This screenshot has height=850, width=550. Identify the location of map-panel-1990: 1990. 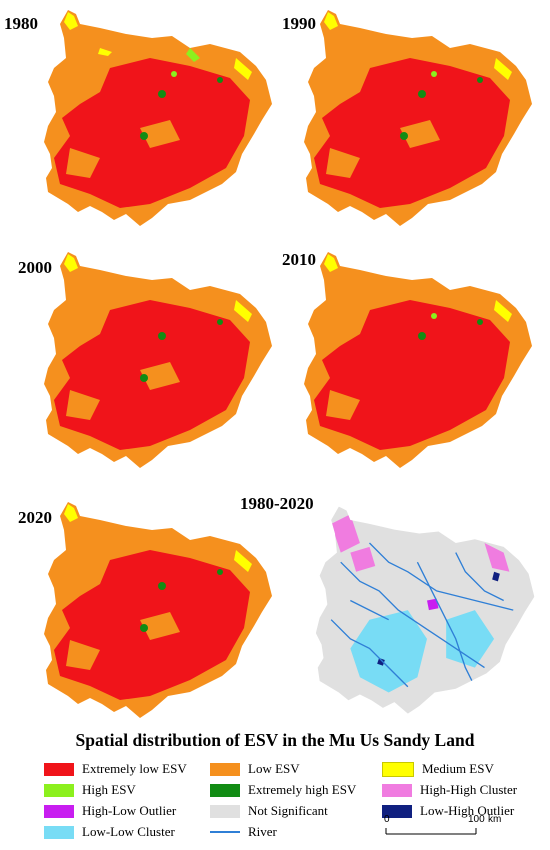
(411, 120).